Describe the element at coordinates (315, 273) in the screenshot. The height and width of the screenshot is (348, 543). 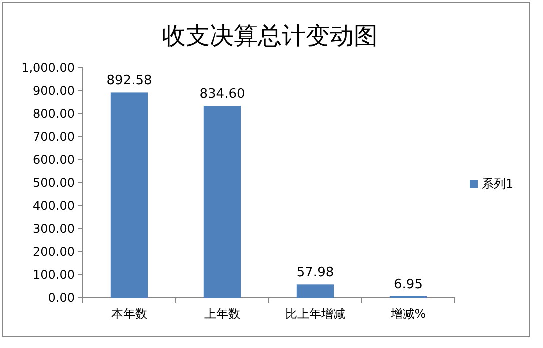
I see `text: 57.98` at that location.